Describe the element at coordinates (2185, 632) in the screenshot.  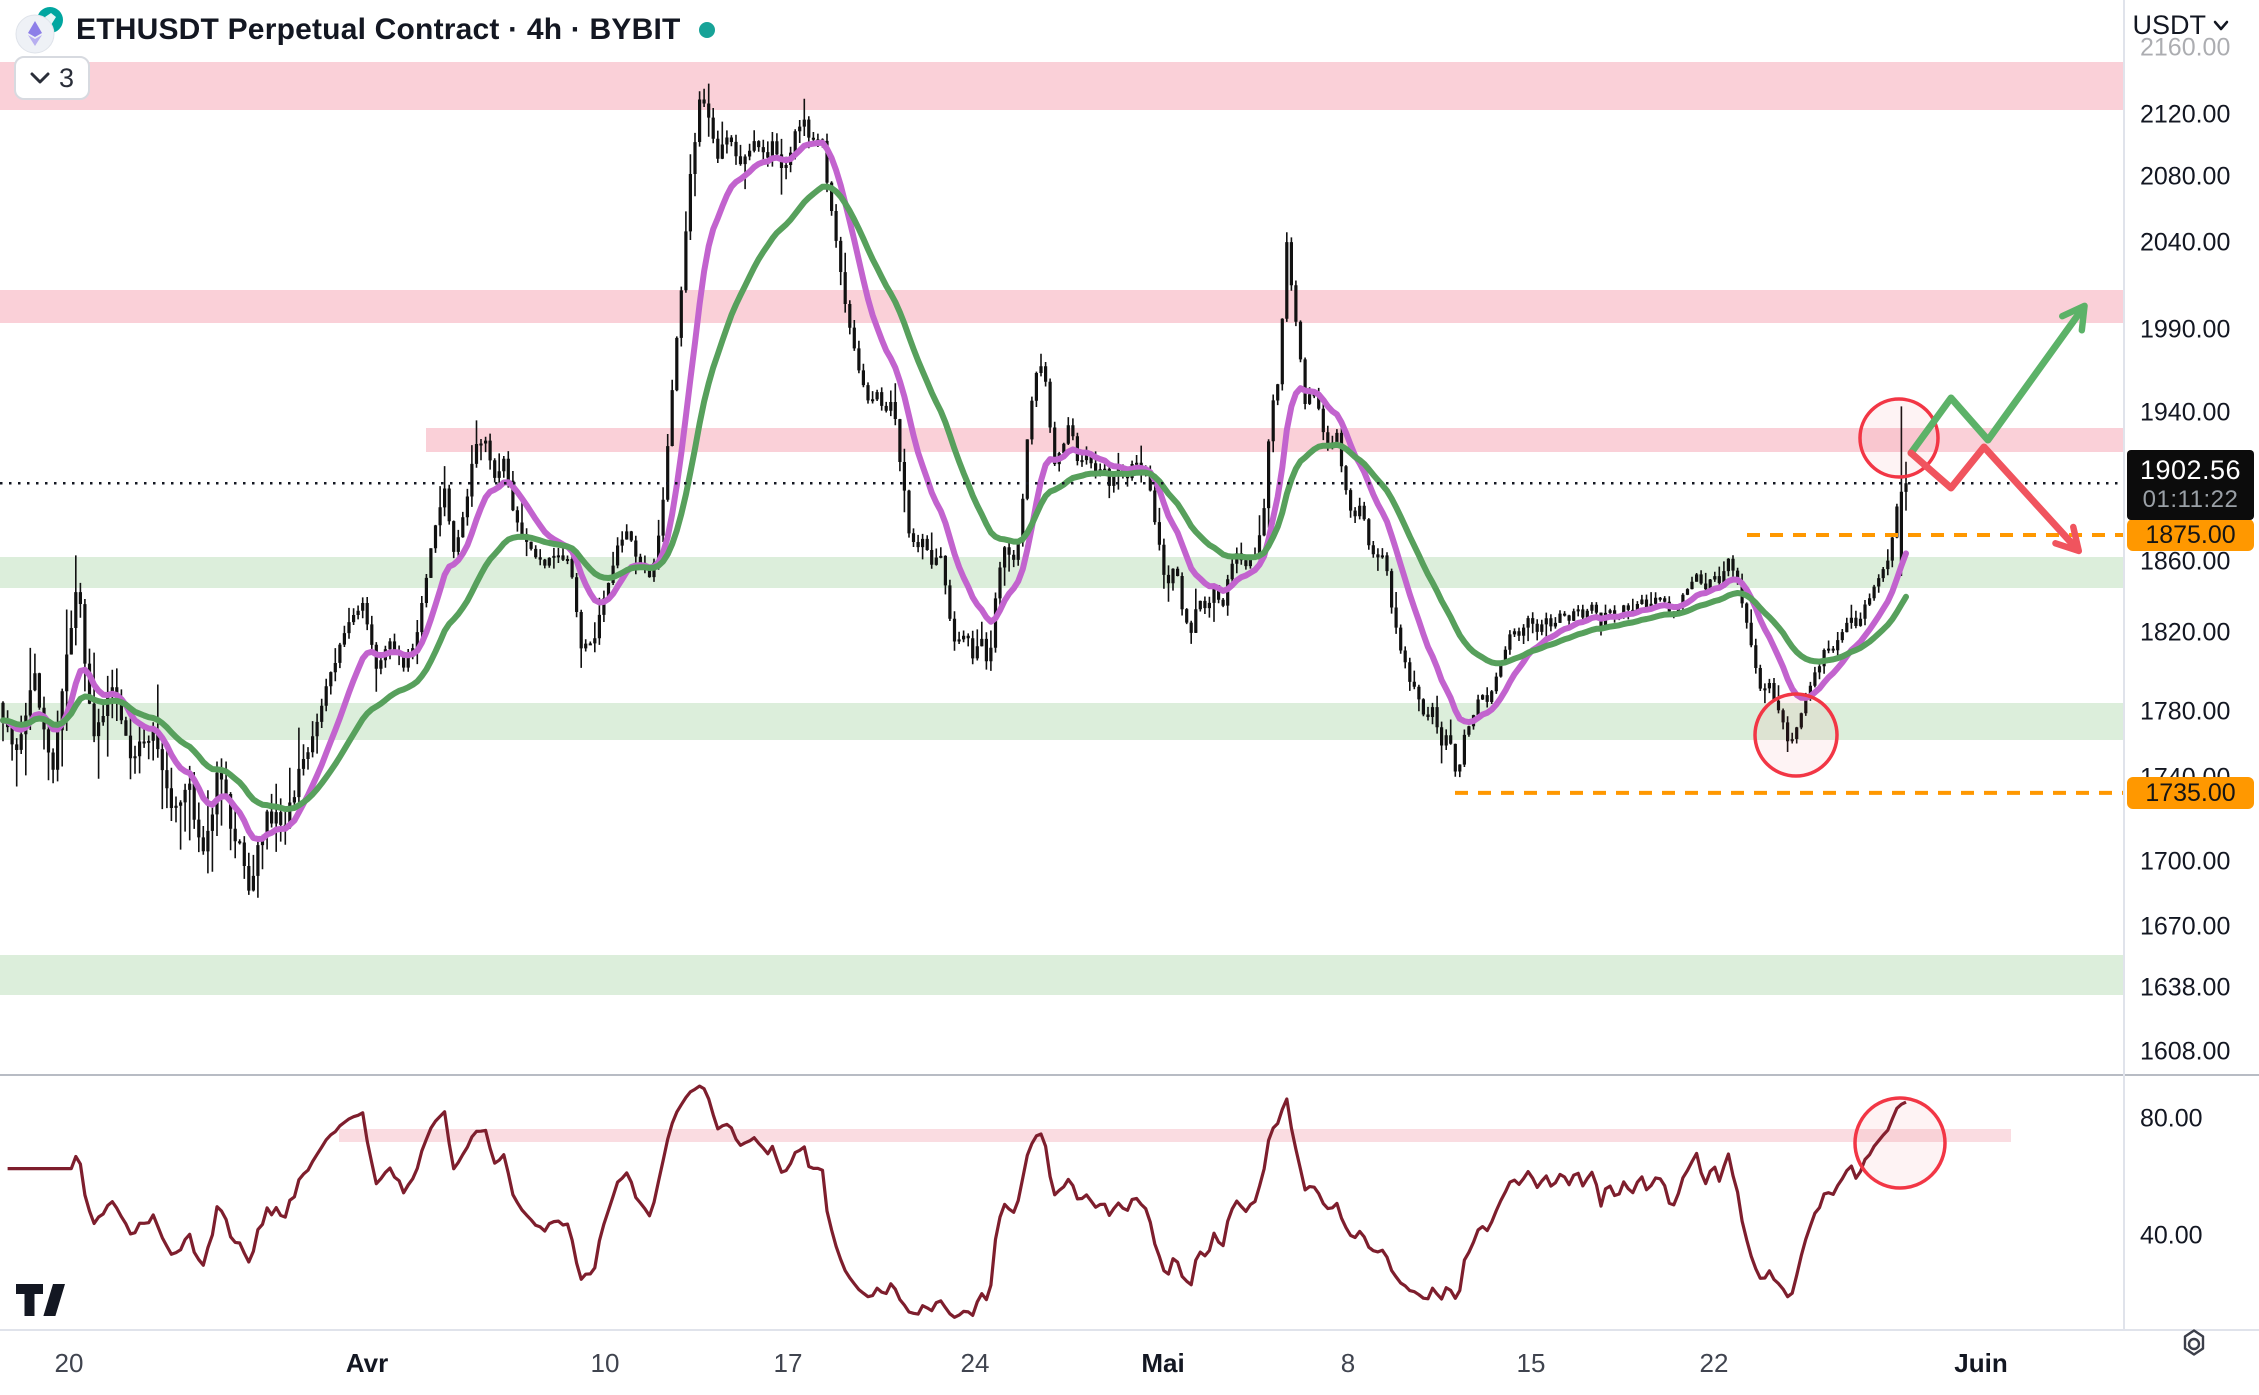
I see `price-axis-label: 1820.00` at that location.